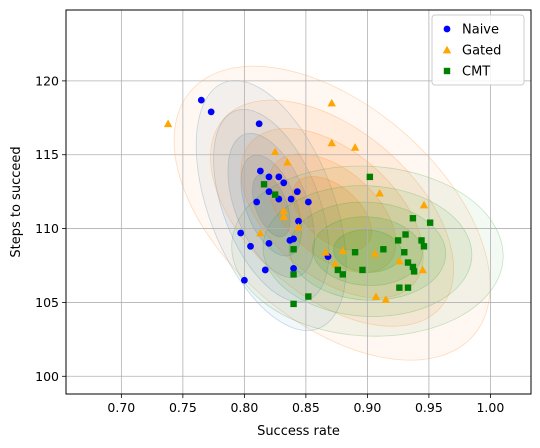 Image resolution: width=540 pixels, height=448 pixels. What do you see at coordinates (447, 49) in the screenshot?
I see `legend-marker-gated` at bounding box center [447, 49].